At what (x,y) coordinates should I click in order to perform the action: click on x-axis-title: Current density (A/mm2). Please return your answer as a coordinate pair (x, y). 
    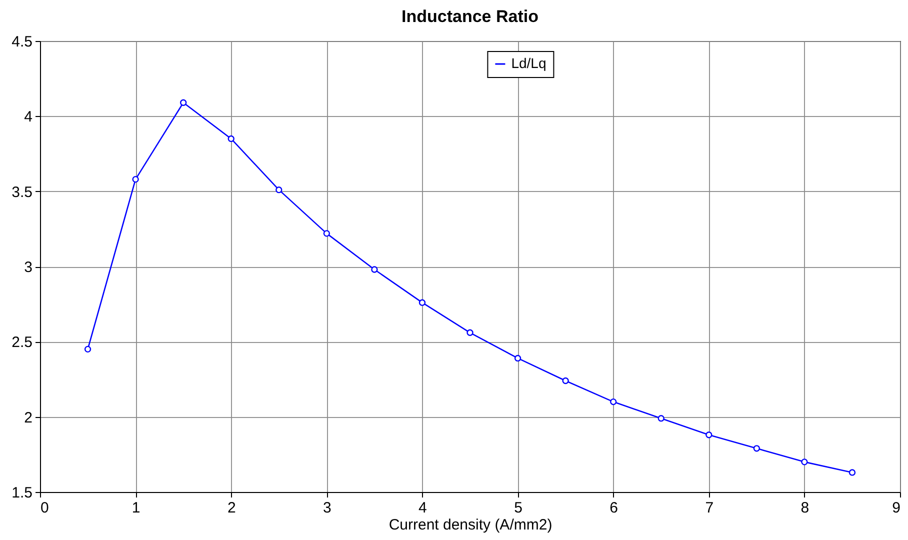
    Looking at the image, I should click on (470, 525).